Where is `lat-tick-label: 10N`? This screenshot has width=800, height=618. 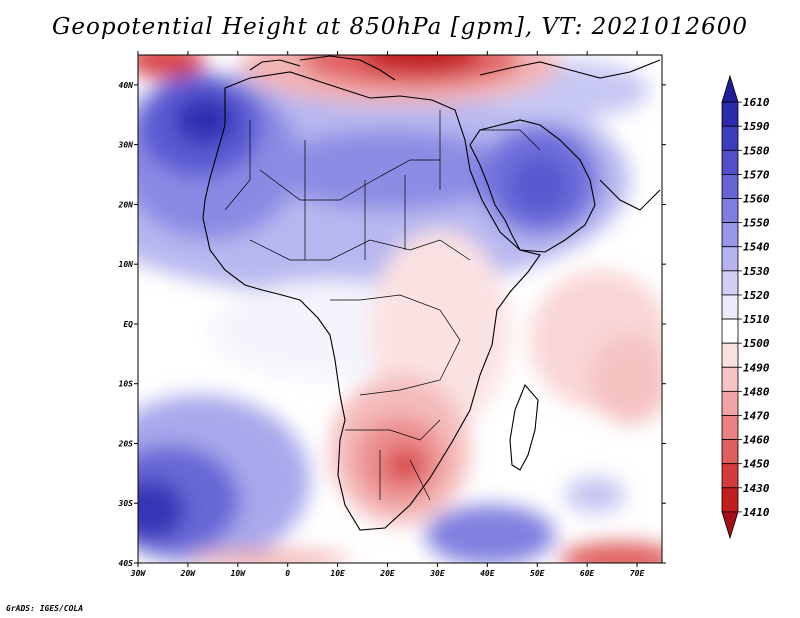
lat-tick-label: 10N is located at coordinates (126, 264).